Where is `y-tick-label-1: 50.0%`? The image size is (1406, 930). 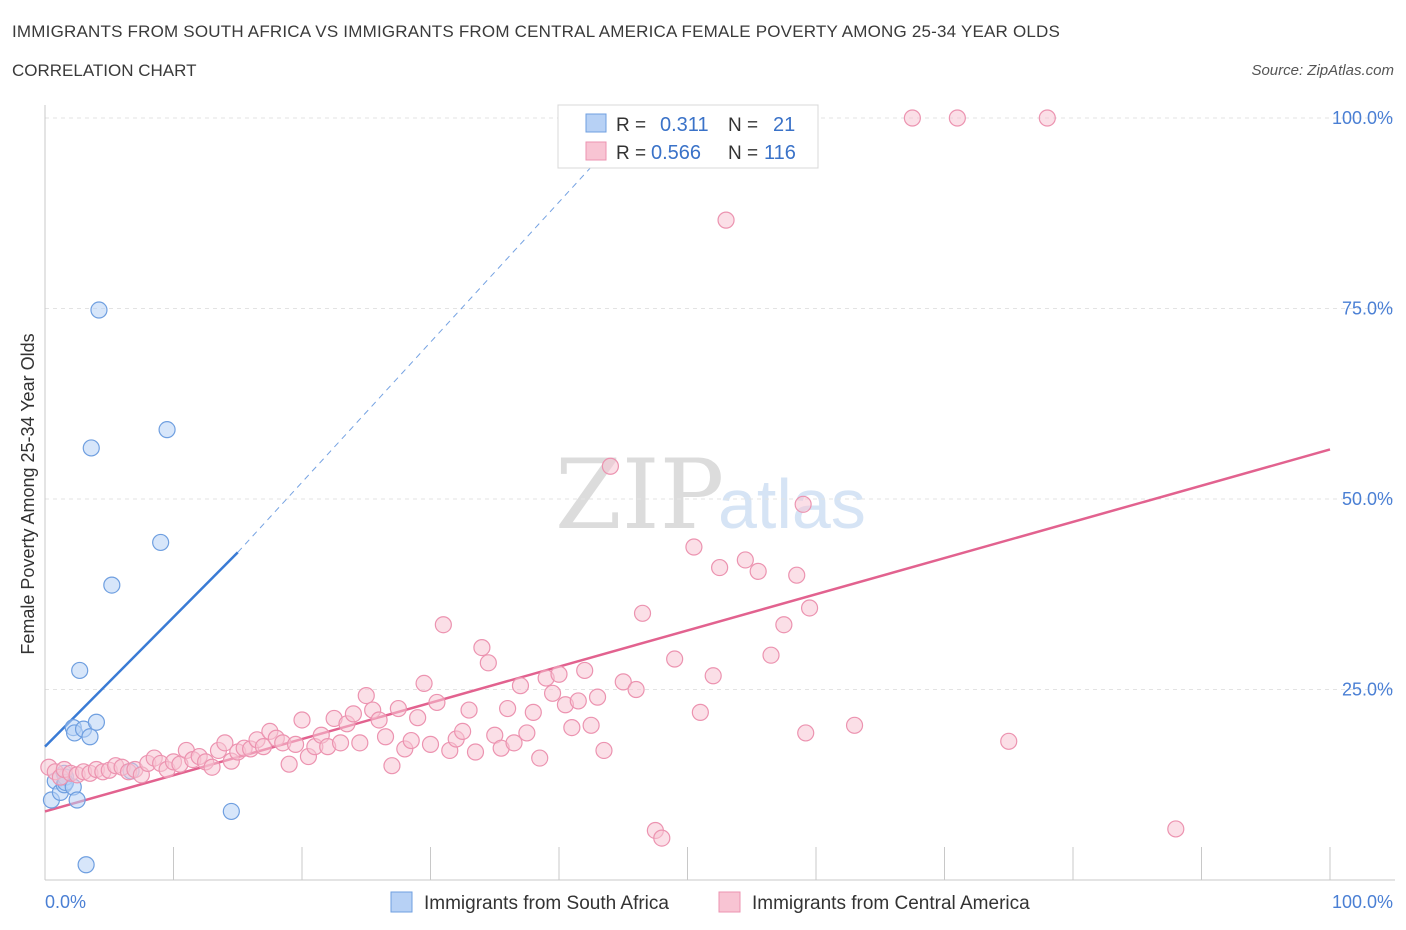 y-tick-label-1: 50.0% is located at coordinates (1367, 499).